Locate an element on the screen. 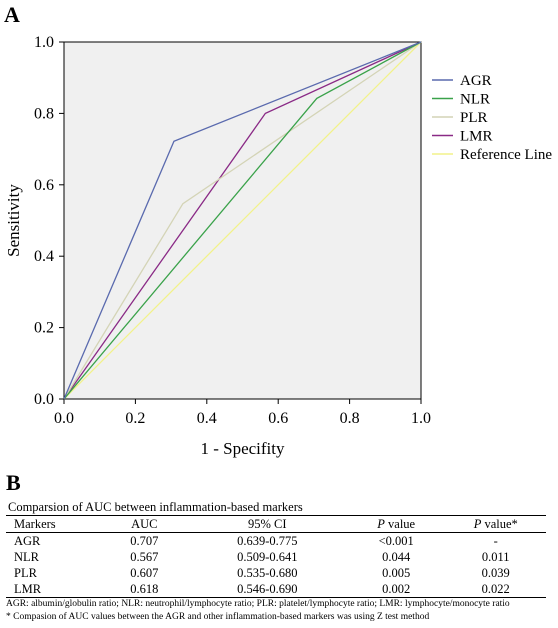 The height and width of the screenshot is (628, 558). panel-b-label: B is located at coordinates (13, 482).